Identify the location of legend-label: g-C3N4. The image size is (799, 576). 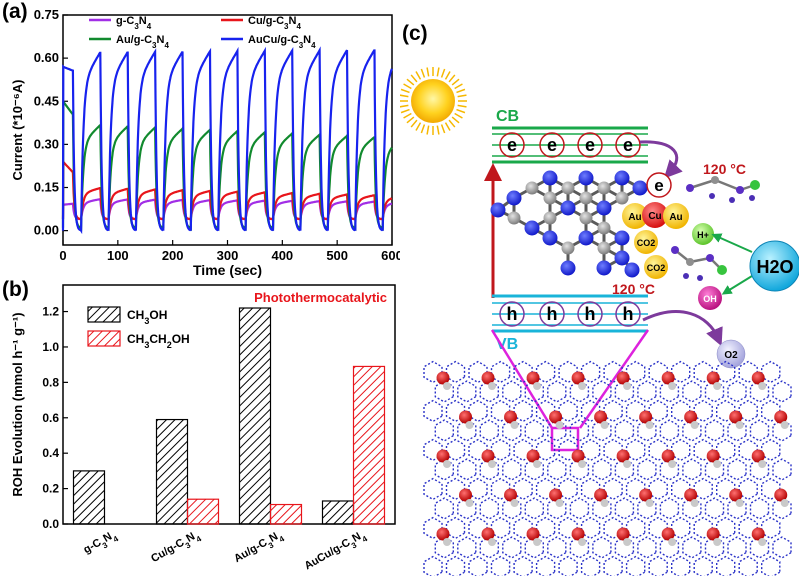
(134, 23).